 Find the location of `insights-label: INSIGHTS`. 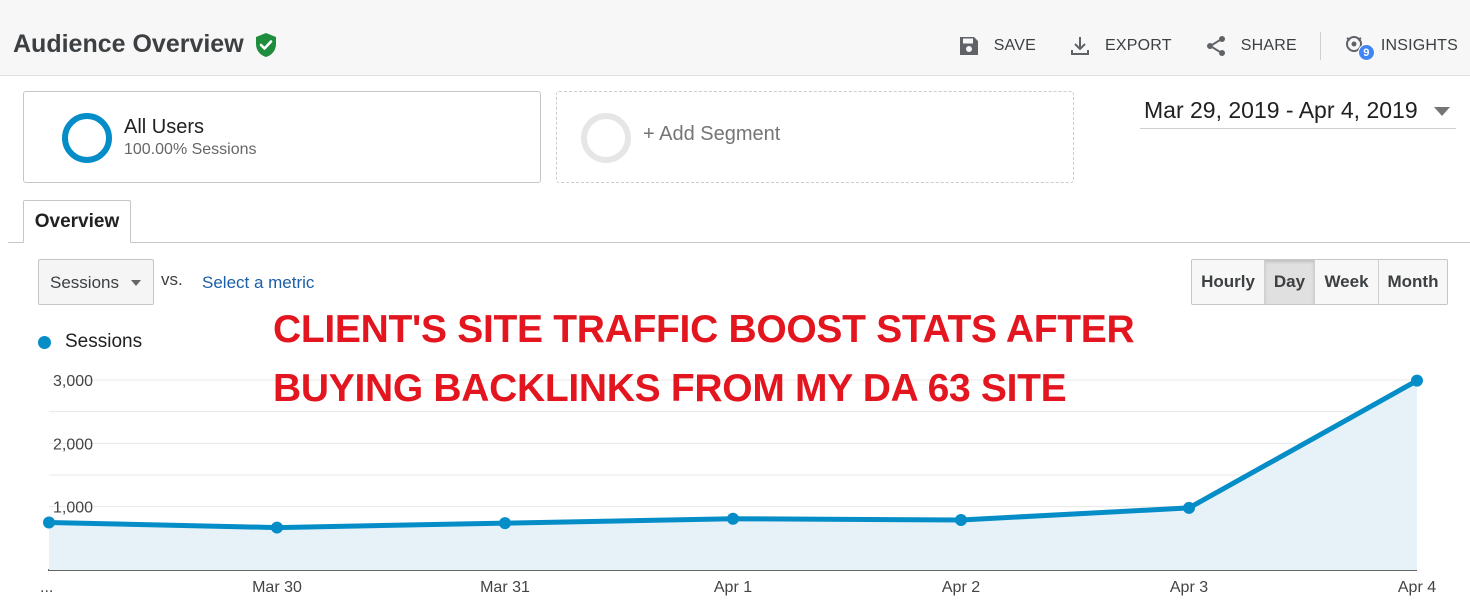

insights-label: INSIGHTS is located at coordinates (1419, 45).